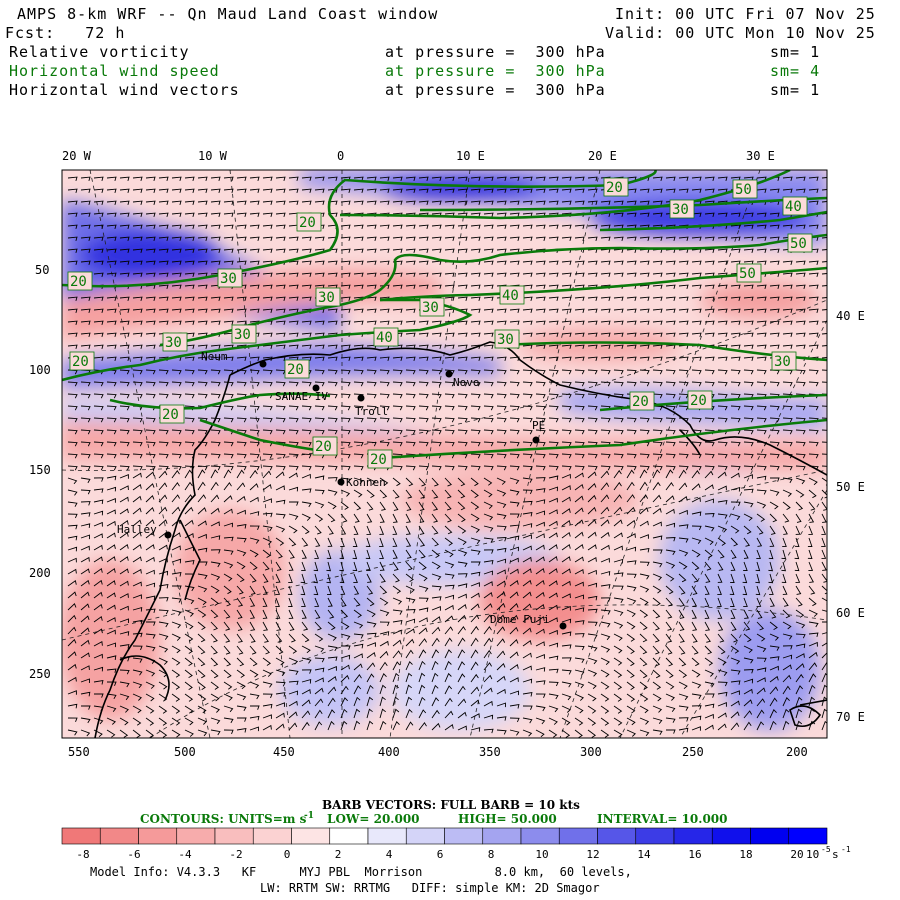  Describe the element at coordinates (536, 440) in the screenshot. I see `station-marker` at that location.